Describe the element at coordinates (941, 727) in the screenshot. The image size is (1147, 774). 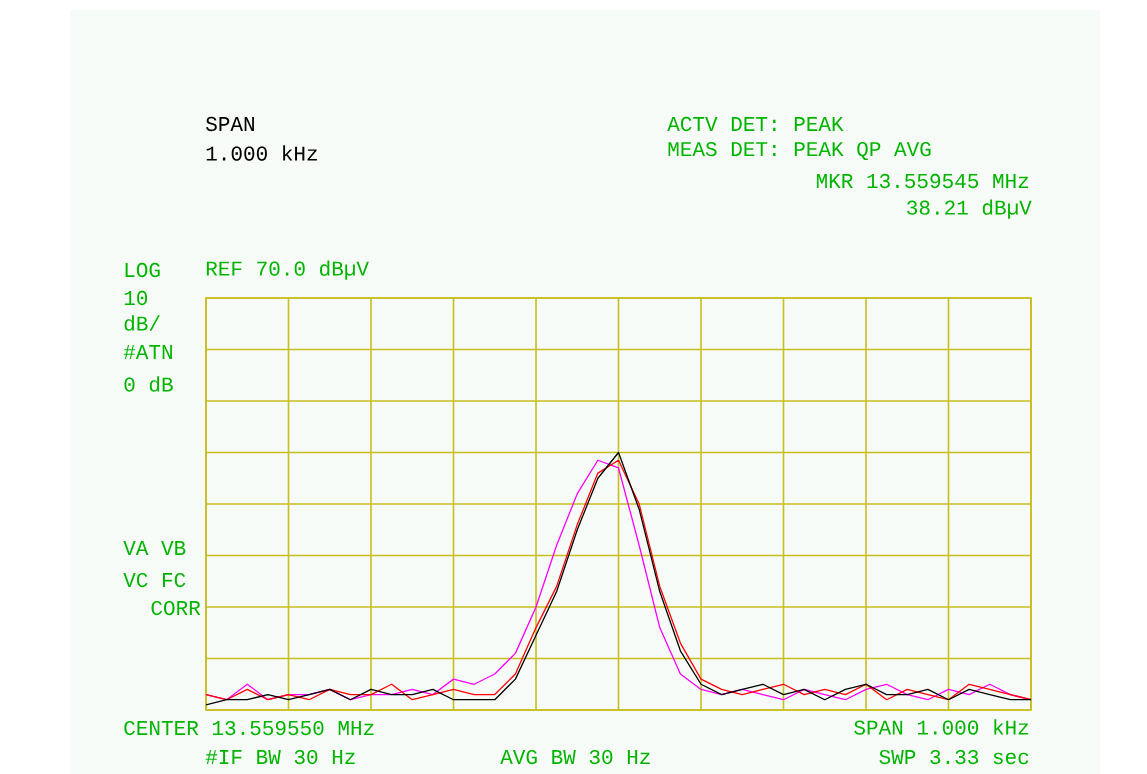
I see `text: SPAN 1.000 kHz` at that location.